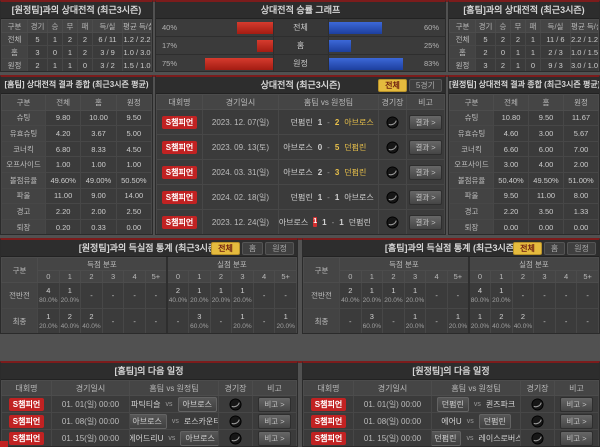 This screenshot has height=447, width=600. What do you see at coordinates (503, 64) in the screenshot?
I see `win-value: 2` at bounding box center [503, 64].